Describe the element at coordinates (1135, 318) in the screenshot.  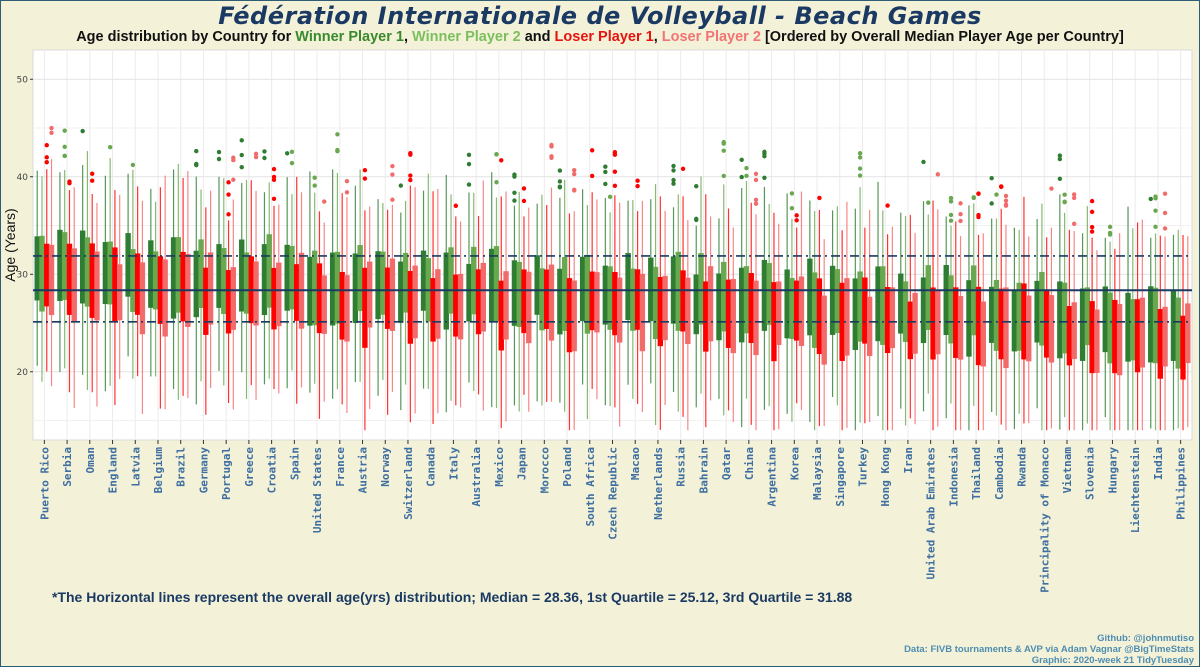
I see `country-boxes-liechtenstein` at that location.